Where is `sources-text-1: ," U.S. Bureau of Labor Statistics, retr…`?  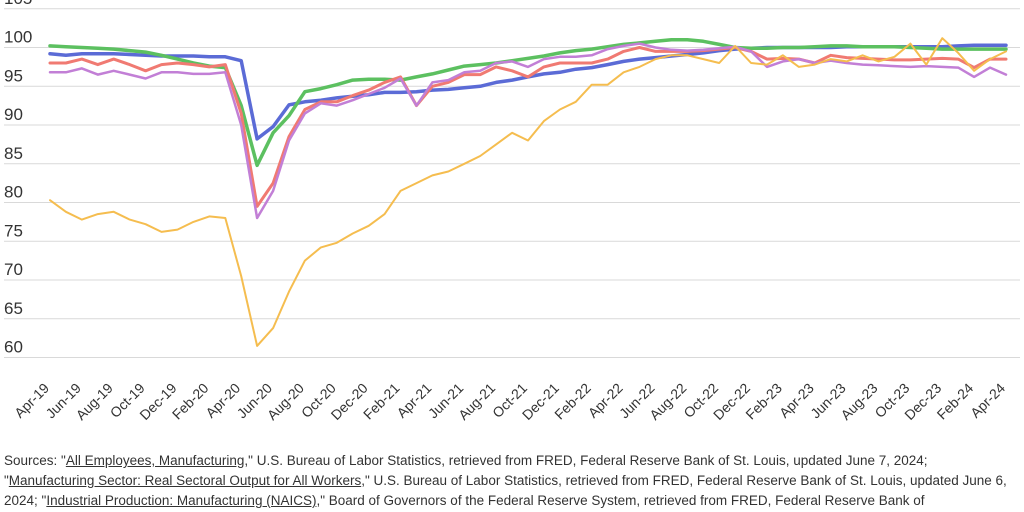 sources-text-1: ," U.S. Bureau of Labor Statistics, retr… is located at coordinates (466, 470).